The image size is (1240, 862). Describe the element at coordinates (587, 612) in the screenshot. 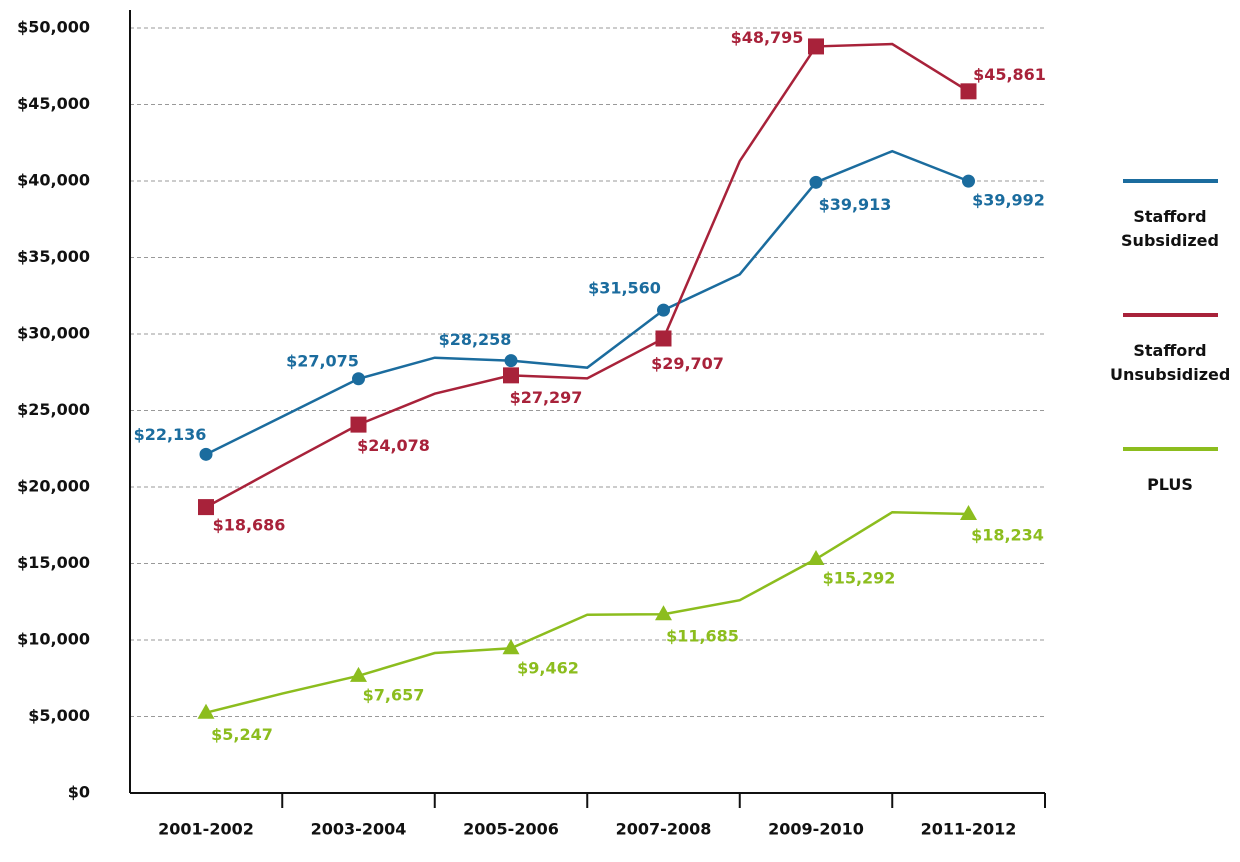

I see `series-line` at that location.